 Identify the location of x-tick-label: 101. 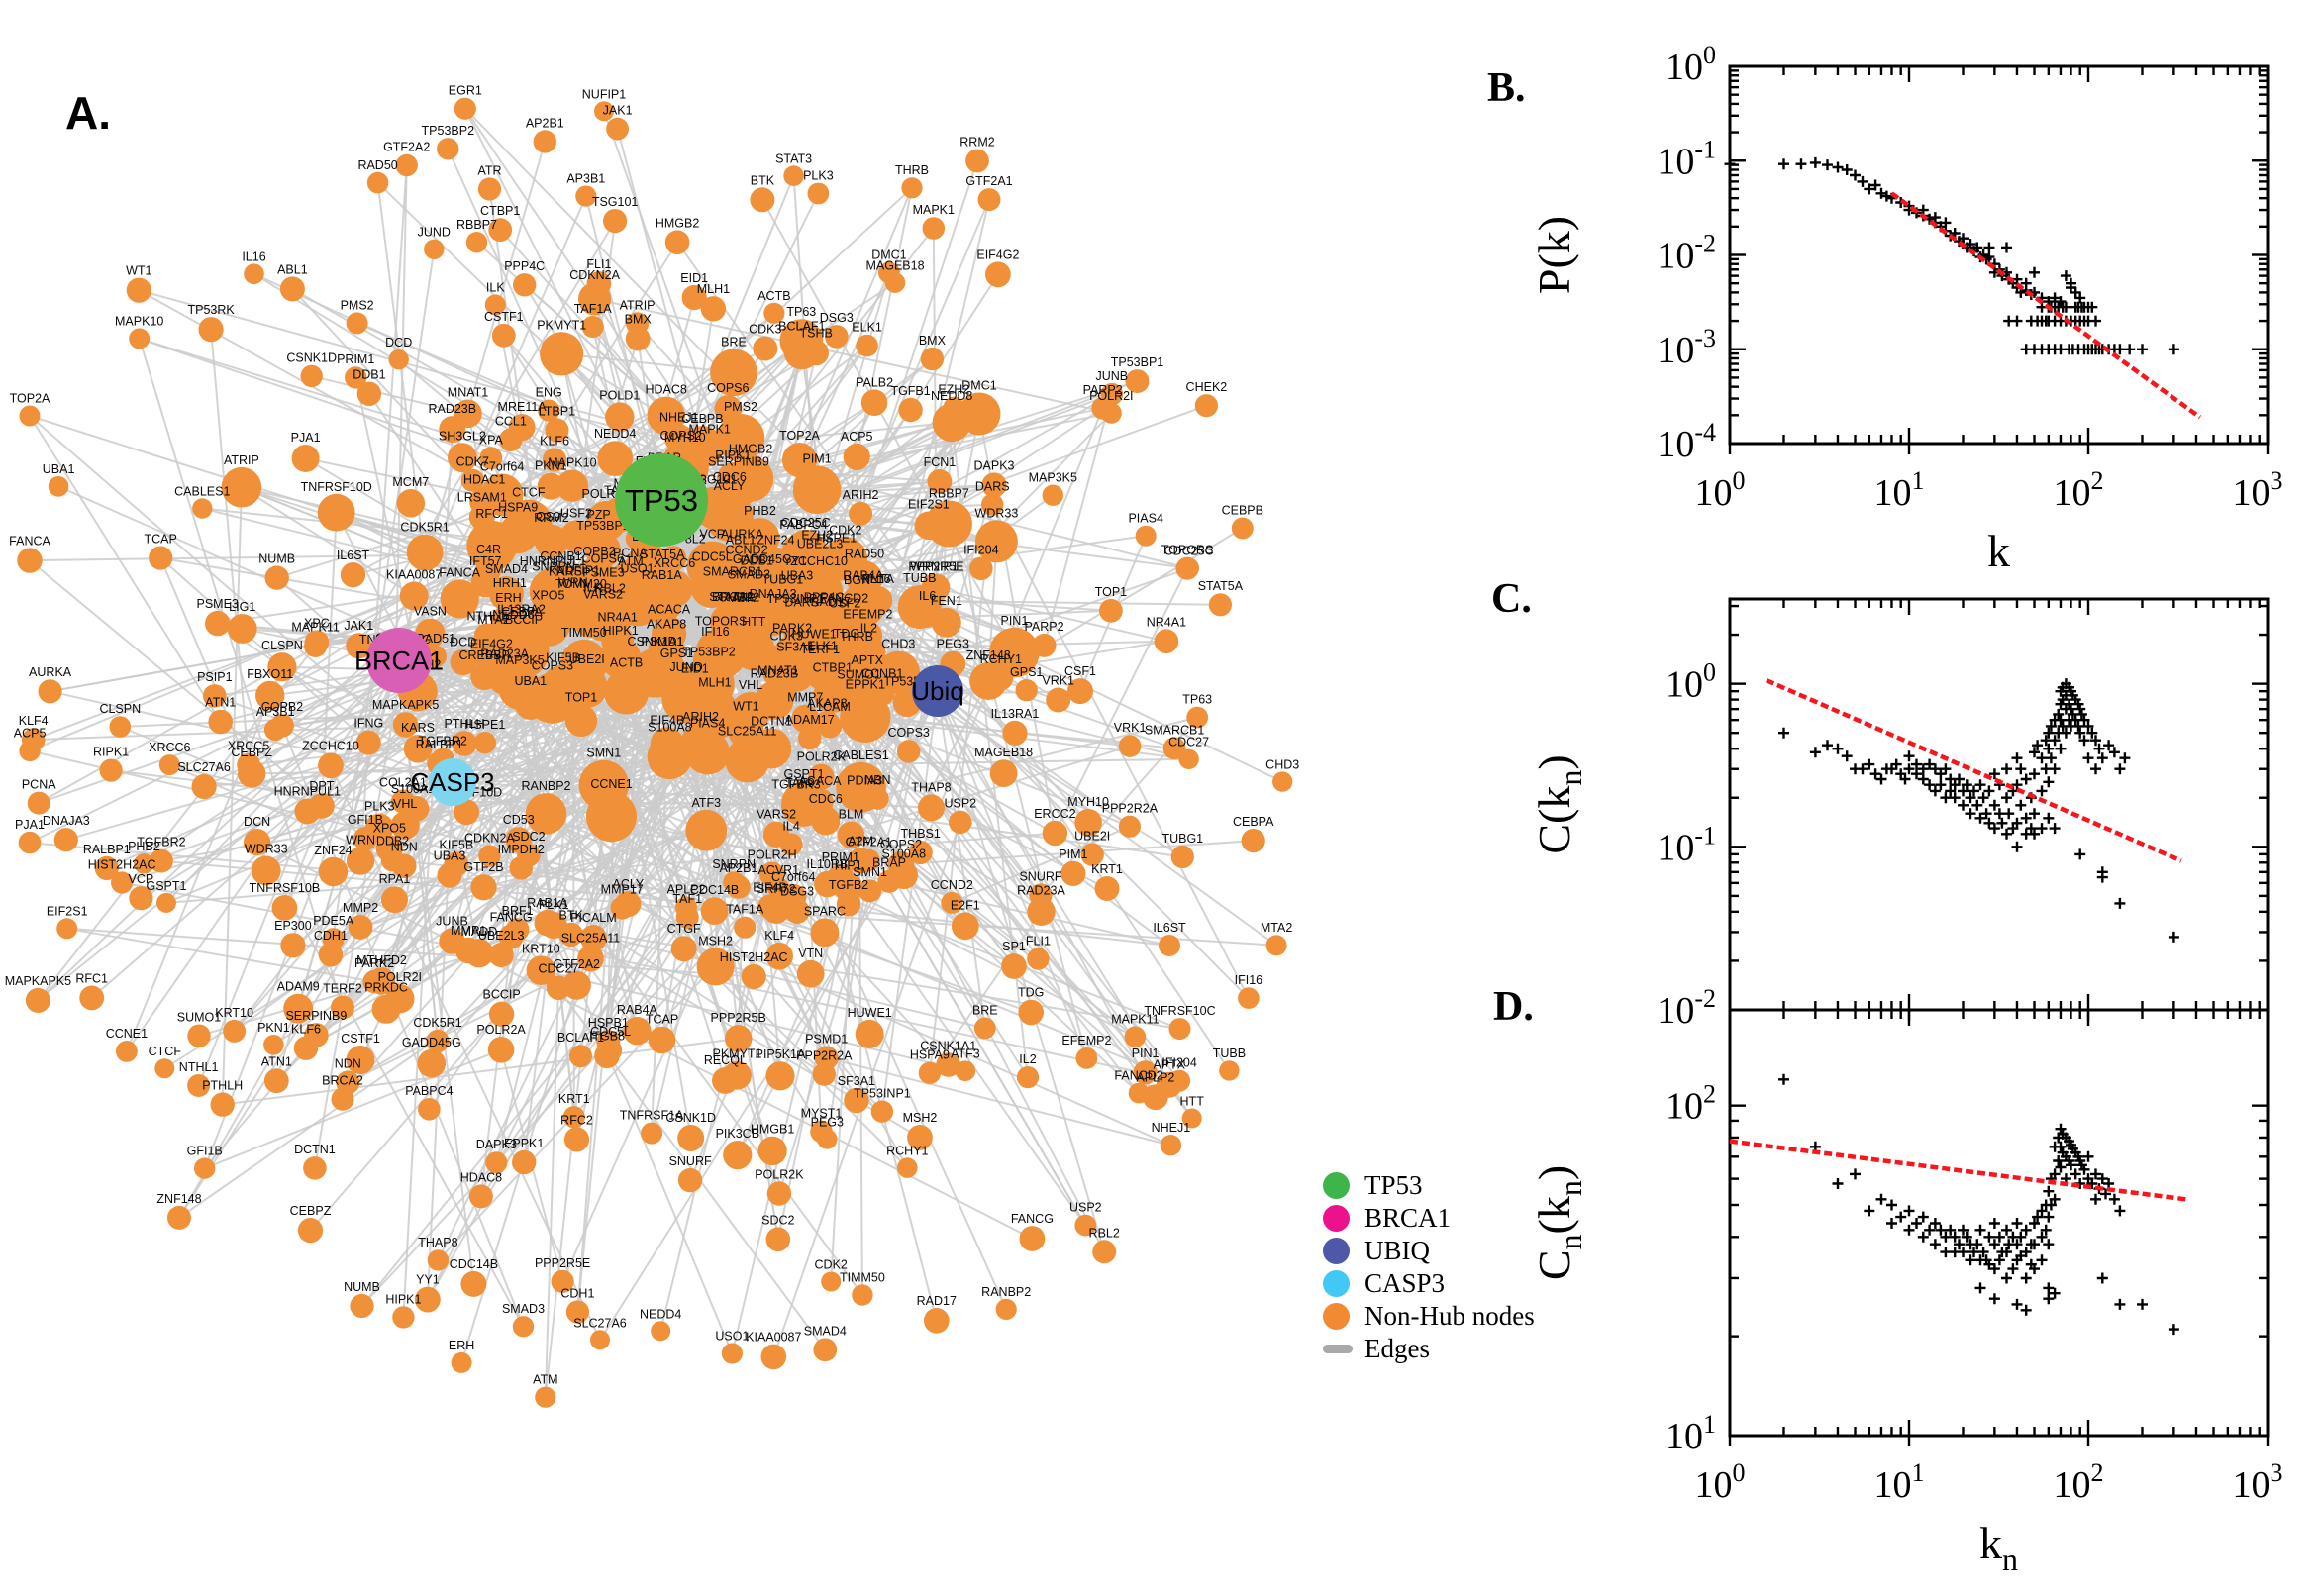
(1899, 1482).